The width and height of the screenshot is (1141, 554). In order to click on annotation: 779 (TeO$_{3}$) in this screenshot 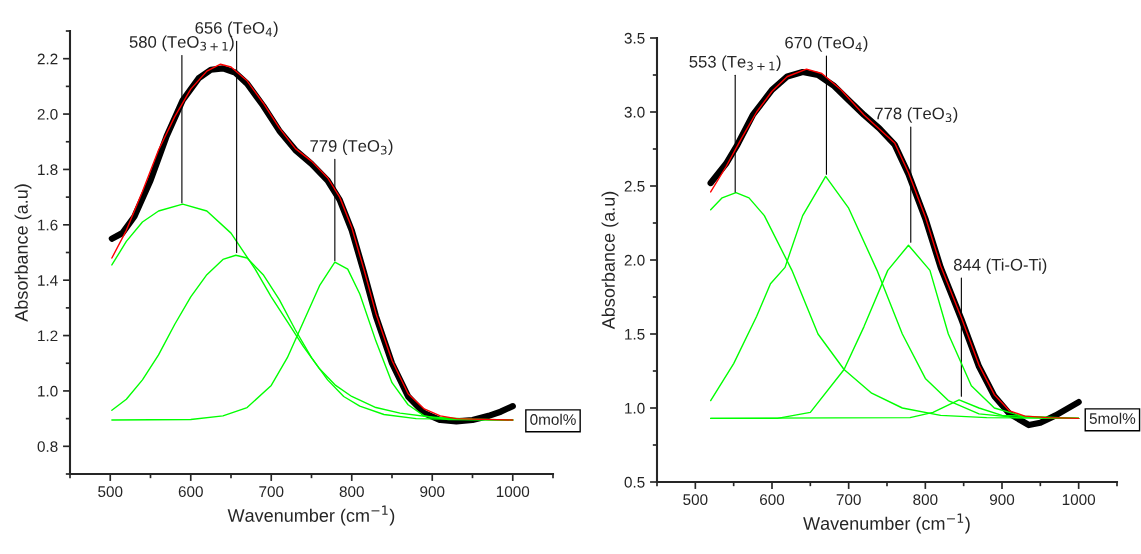, I will do `click(351, 147)`.